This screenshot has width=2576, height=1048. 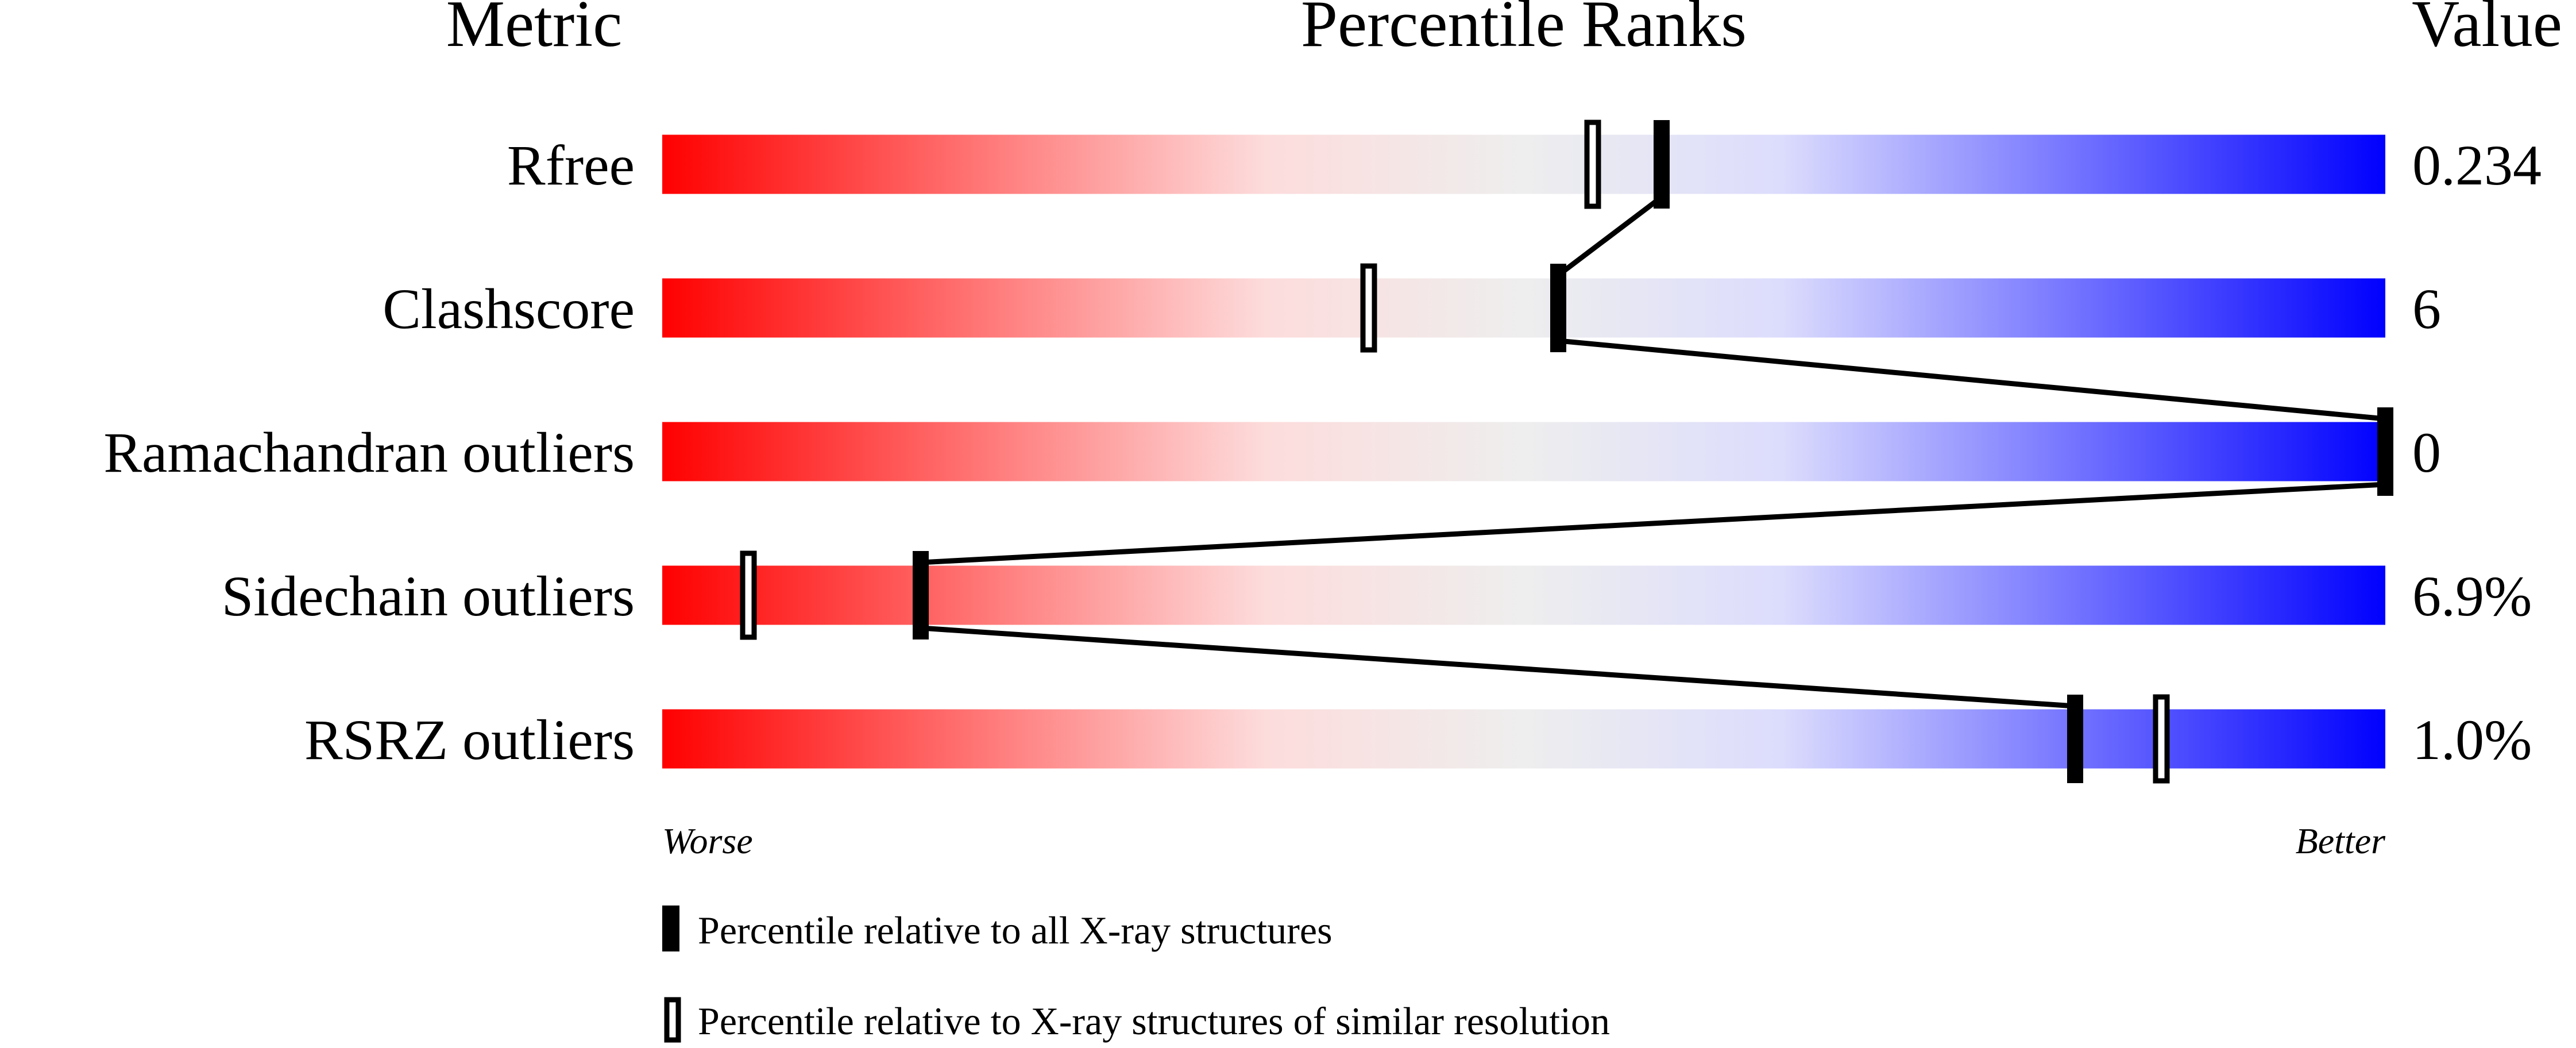 What do you see at coordinates (670, 928) in the screenshot?
I see `legend-filled-marker` at bounding box center [670, 928].